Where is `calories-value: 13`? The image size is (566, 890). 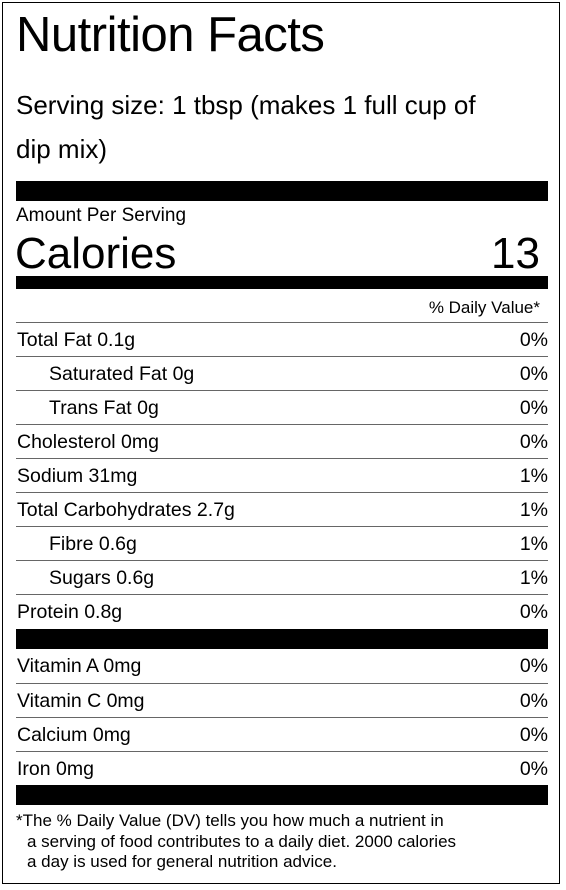
calories-value: 13 is located at coordinates (515, 253).